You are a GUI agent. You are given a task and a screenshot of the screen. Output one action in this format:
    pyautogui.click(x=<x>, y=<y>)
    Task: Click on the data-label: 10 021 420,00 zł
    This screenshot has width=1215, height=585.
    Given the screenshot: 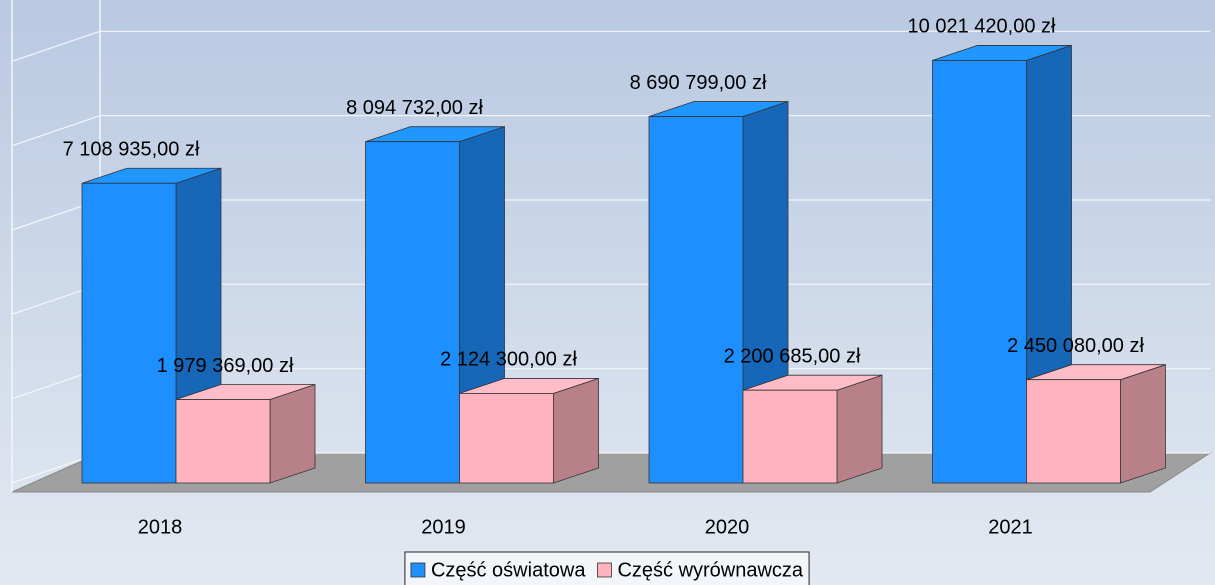 What is the action you would take?
    pyautogui.click(x=982, y=27)
    